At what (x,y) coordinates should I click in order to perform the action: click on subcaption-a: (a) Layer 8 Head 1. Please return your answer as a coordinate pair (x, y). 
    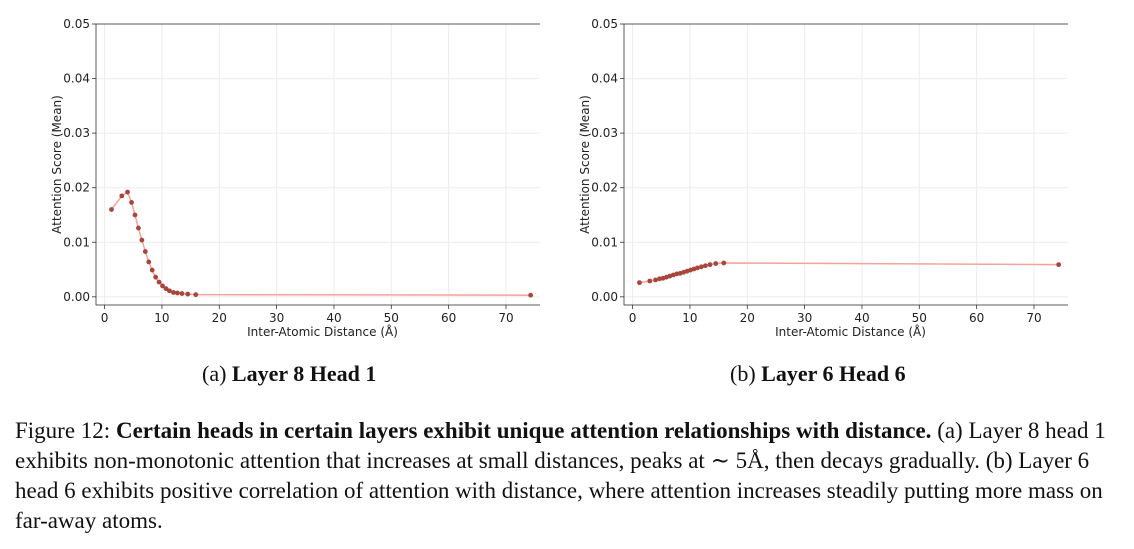
    Looking at the image, I should click on (289, 375).